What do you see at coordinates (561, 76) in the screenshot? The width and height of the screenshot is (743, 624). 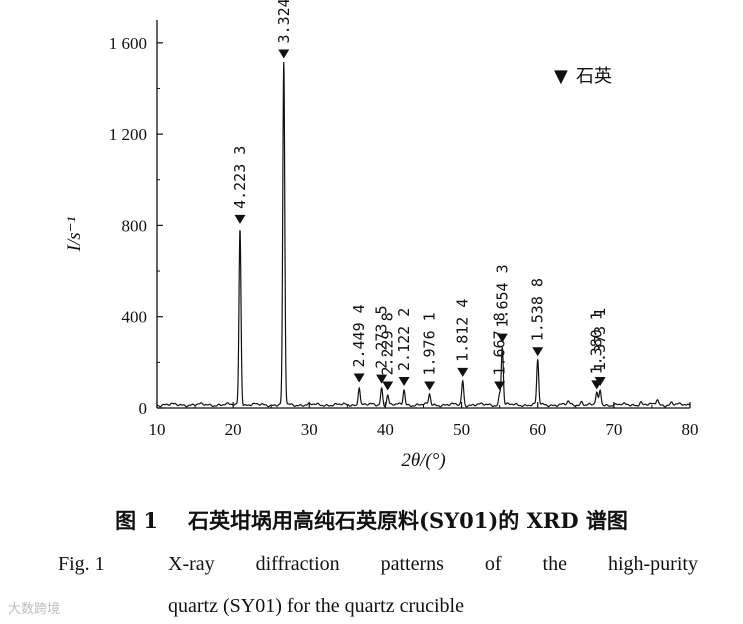 I see `legend-marker-icon: ▼` at bounding box center [561, 76].